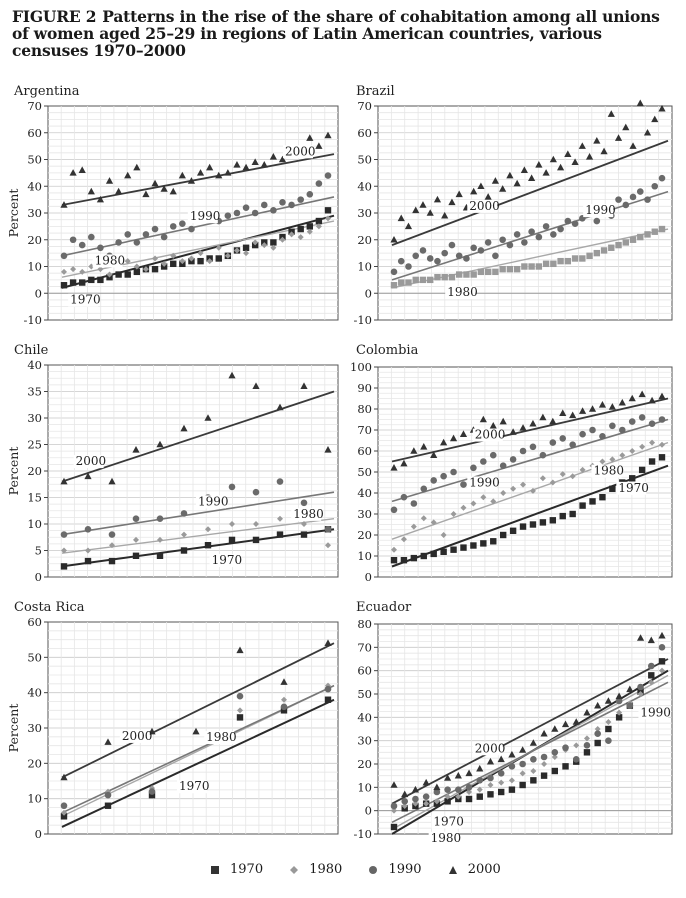  What do you see at coordinates (34, 498) in the screenshot?
I see `y-tick-label: 15` at bounding box center [34, 498].